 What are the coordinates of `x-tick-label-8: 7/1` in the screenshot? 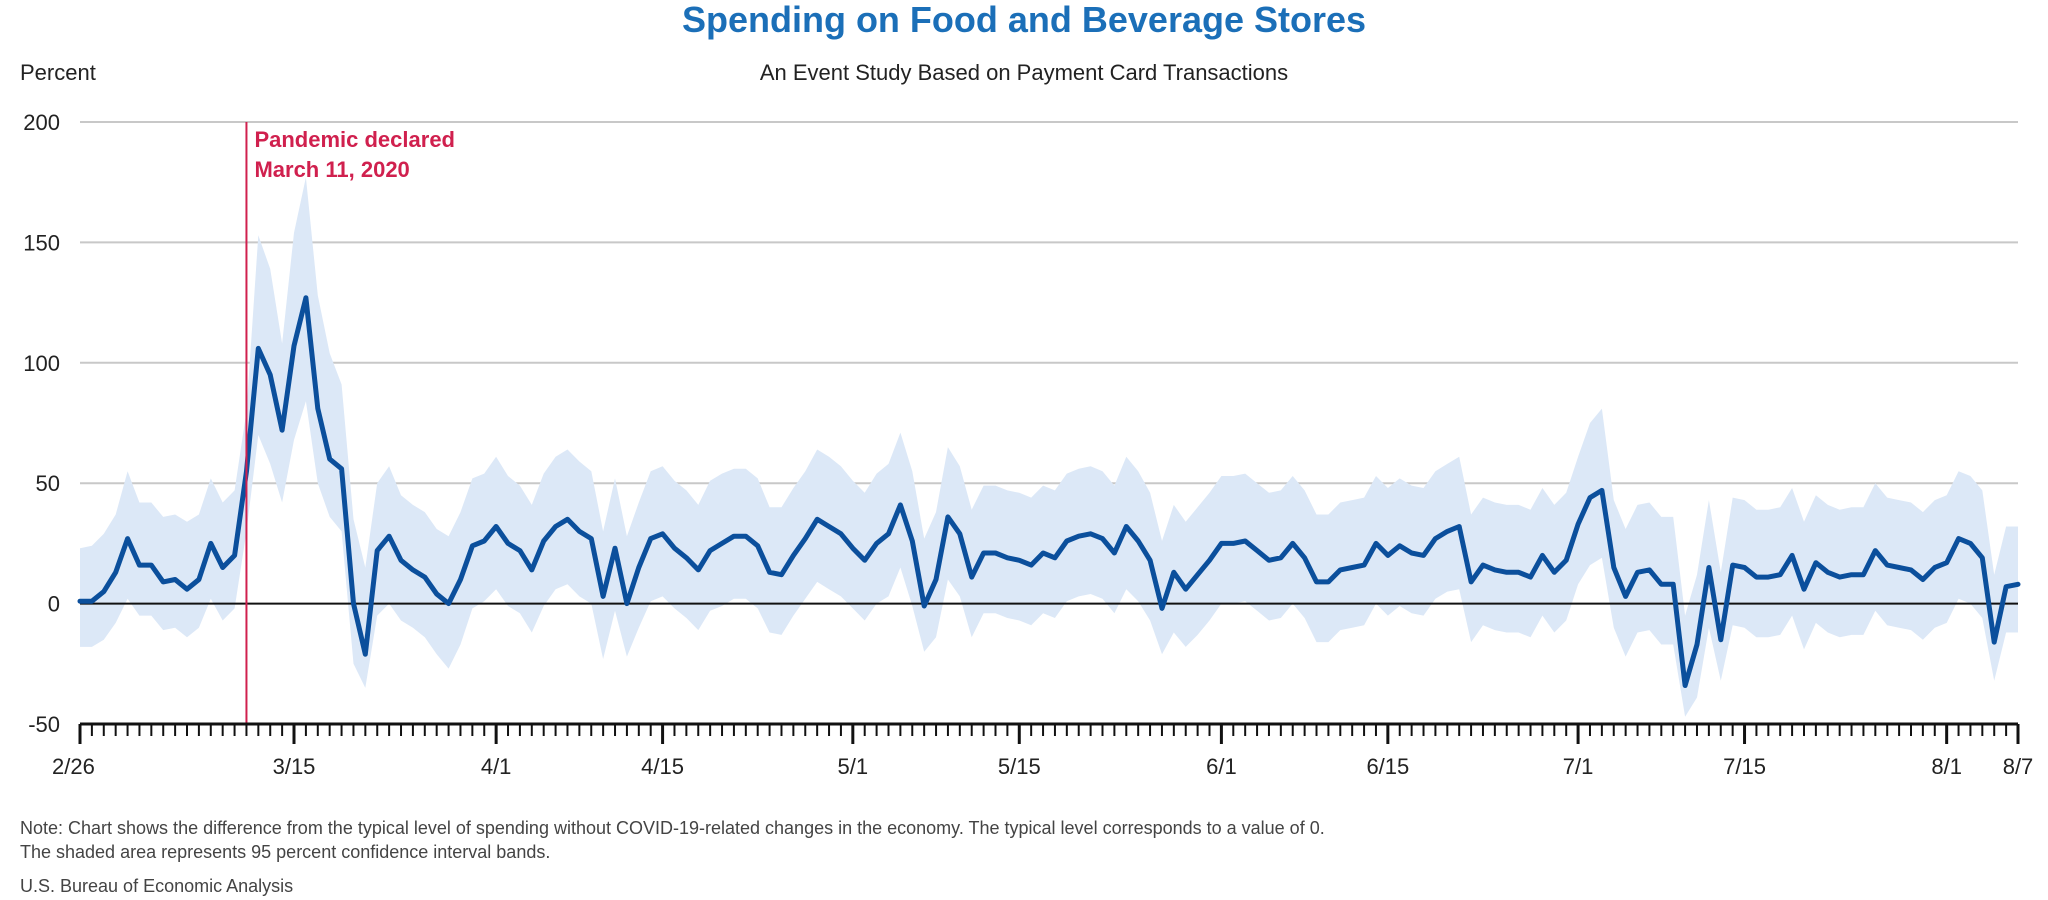 It's located at (1578, 766).